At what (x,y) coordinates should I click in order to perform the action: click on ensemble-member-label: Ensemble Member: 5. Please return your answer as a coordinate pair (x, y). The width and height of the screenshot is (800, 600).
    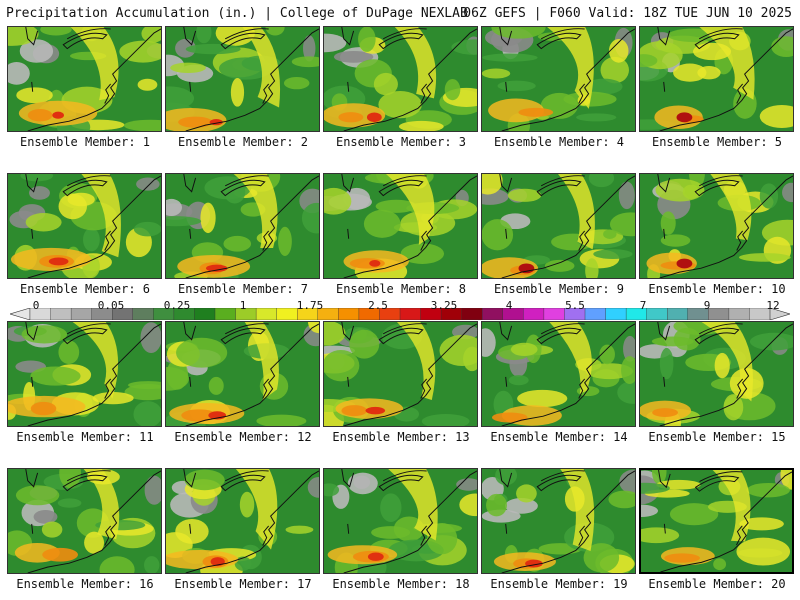
    Looking at the image, I should click on (717, 142).